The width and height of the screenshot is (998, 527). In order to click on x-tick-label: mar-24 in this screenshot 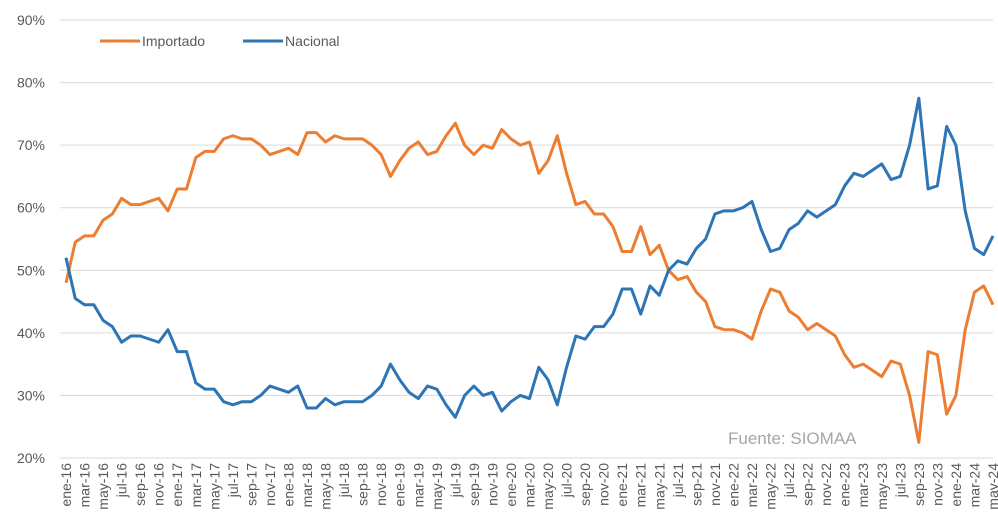, I will do `click(974, 485)`.